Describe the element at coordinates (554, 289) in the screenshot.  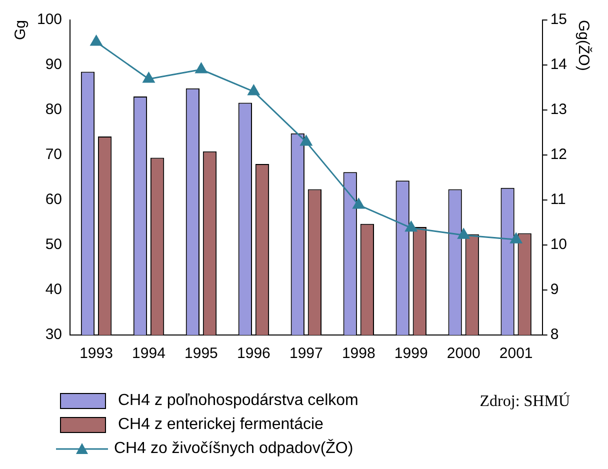
I see `y2-tick-label: 9` at that location.